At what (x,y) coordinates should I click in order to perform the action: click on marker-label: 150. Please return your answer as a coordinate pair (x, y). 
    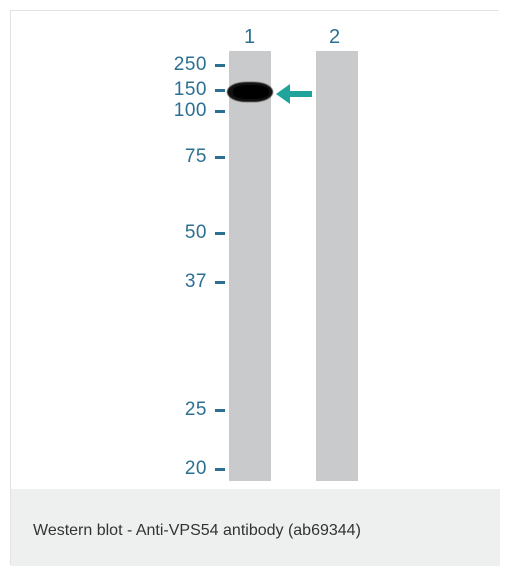
    Looking at the image, I should click on (190, 89).